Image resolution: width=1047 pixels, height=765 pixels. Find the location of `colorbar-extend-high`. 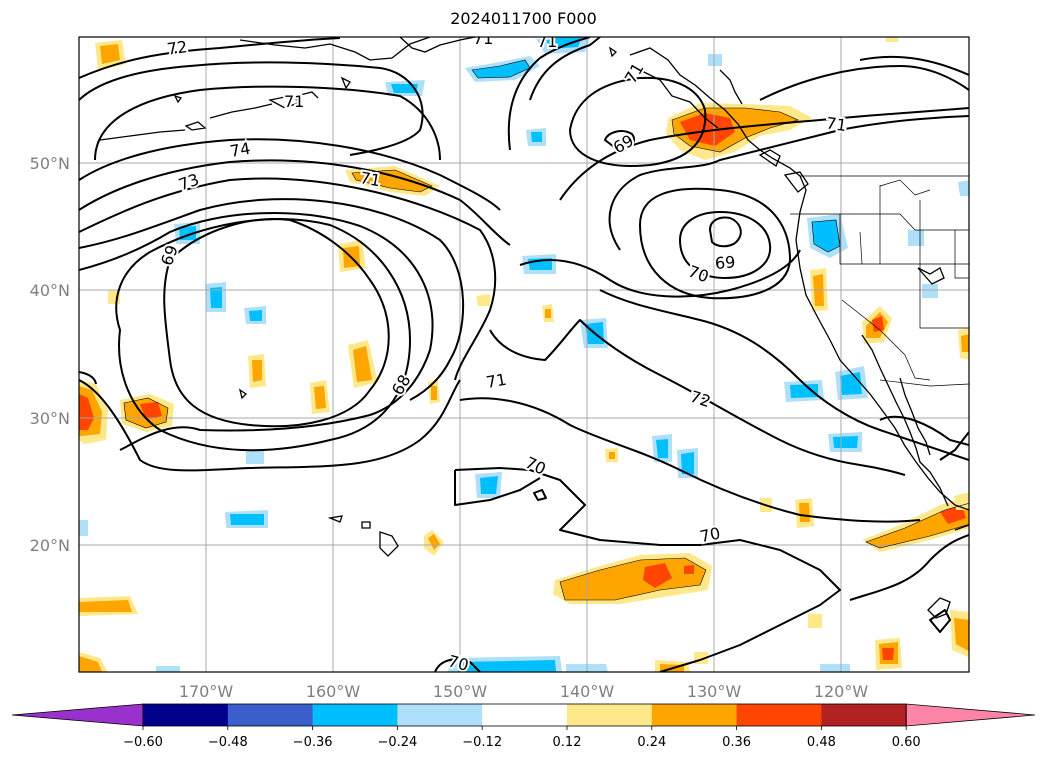

colorbar-extend-high is located at coordinates (970, 715).